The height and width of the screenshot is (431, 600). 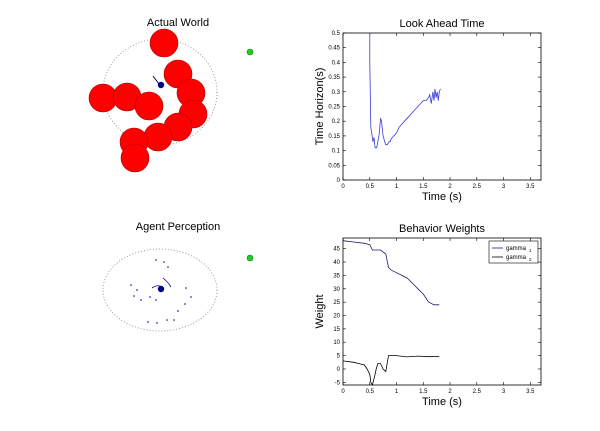 I want to click on actual-world-panel: Actual World, so click(x=171, y=95).